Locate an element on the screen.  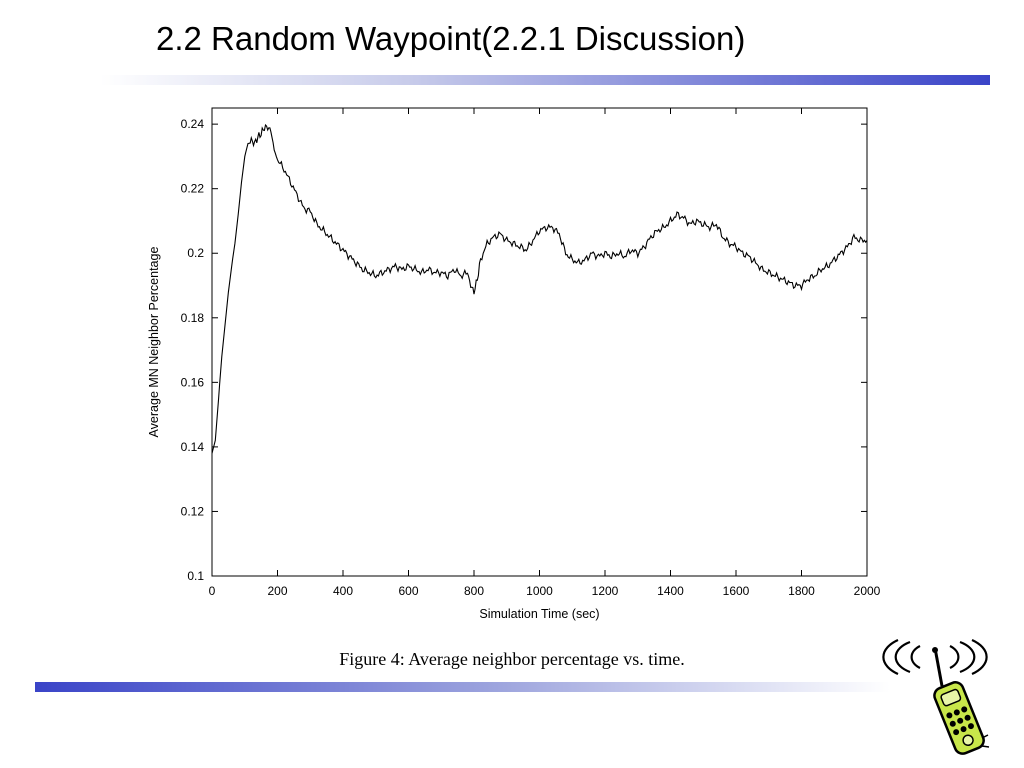
cellphone-icon is located at coordinates (936, 696).